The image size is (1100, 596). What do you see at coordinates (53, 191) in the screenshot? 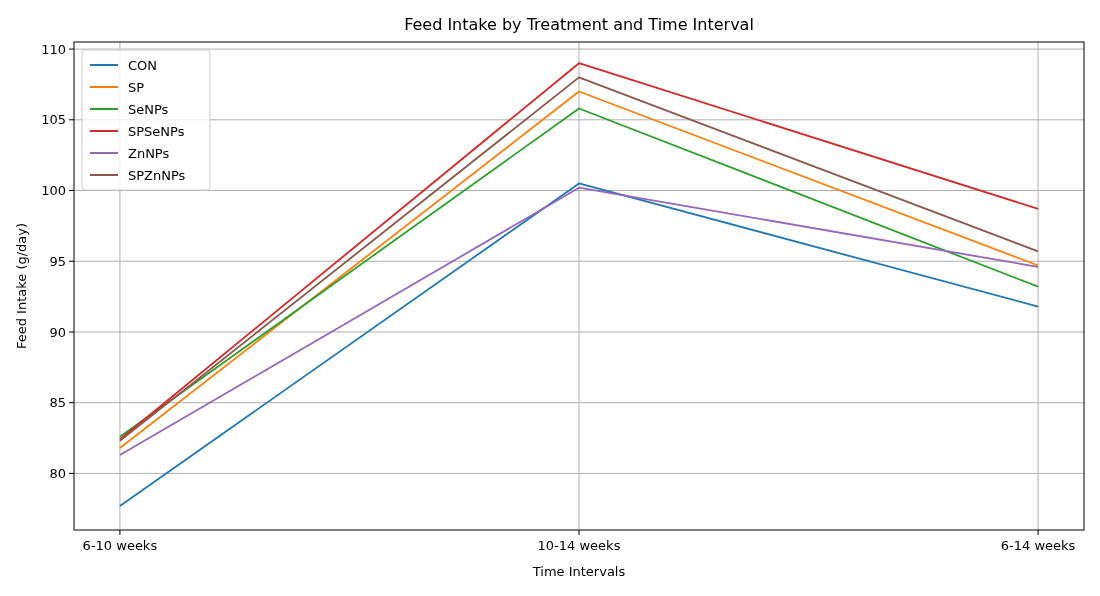
I see `y-tick-label: 100` at bounding box center [53, 191].